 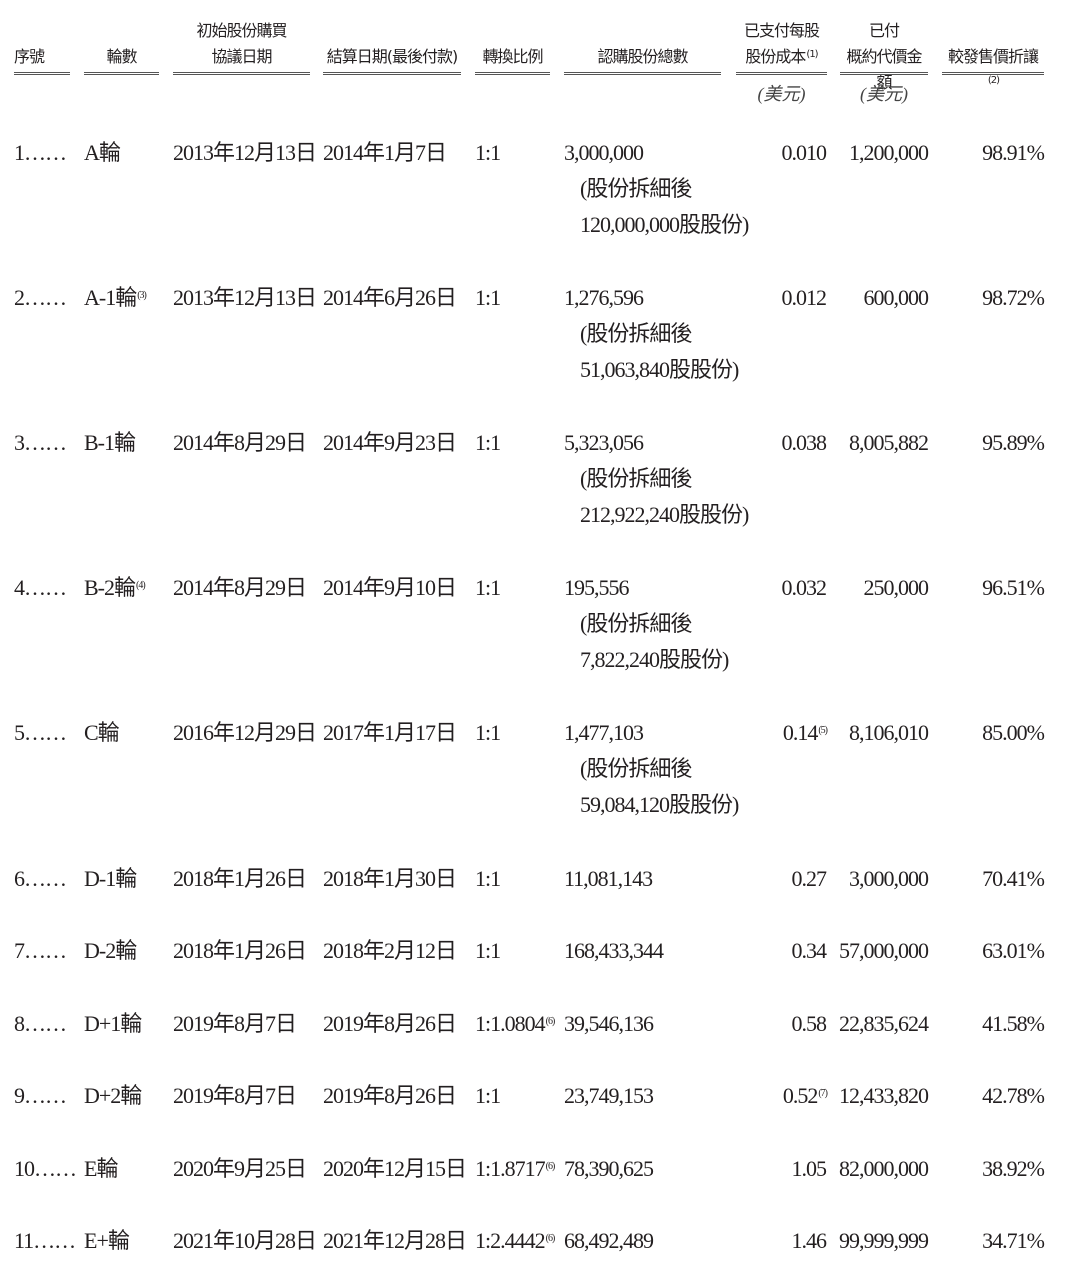 I want to click on header-ratio: 轉換比例, so click(x=512, y=56).